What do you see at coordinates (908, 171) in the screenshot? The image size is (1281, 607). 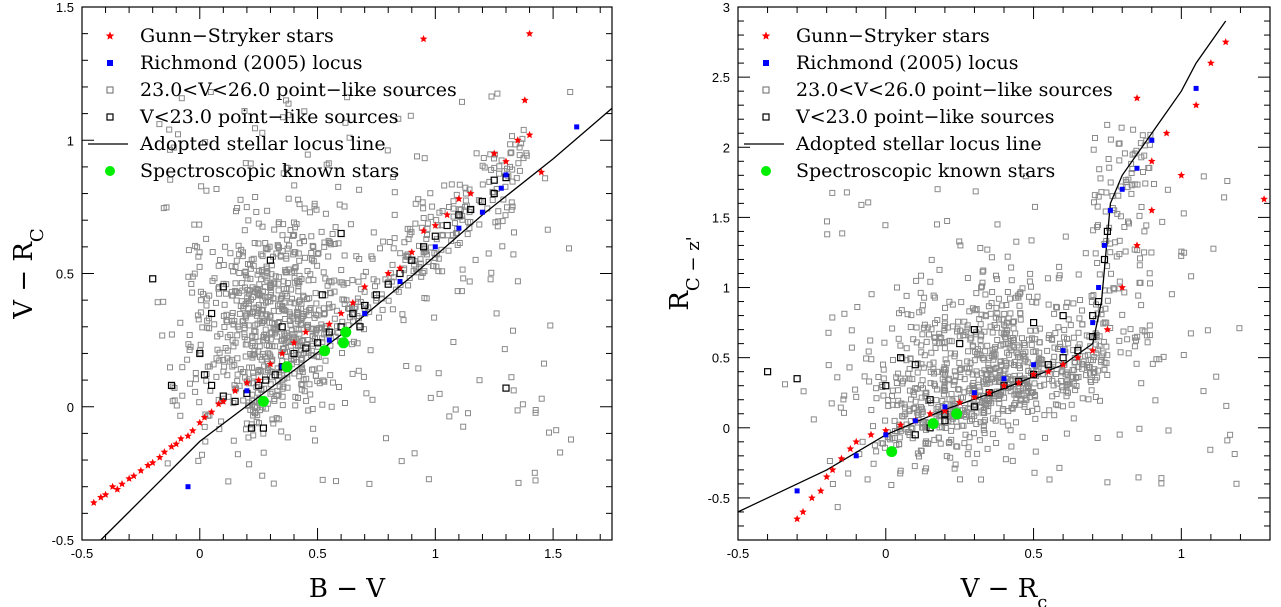 I see `legend-item: Spectroscopic known stars` at bounding box center [908, 171].